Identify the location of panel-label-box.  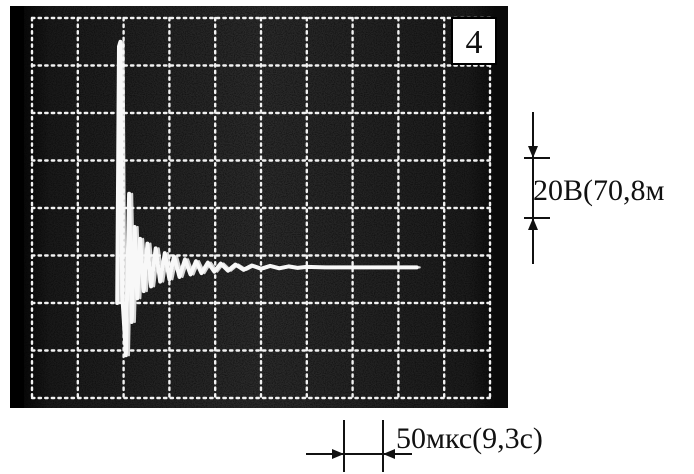
(474, 41).